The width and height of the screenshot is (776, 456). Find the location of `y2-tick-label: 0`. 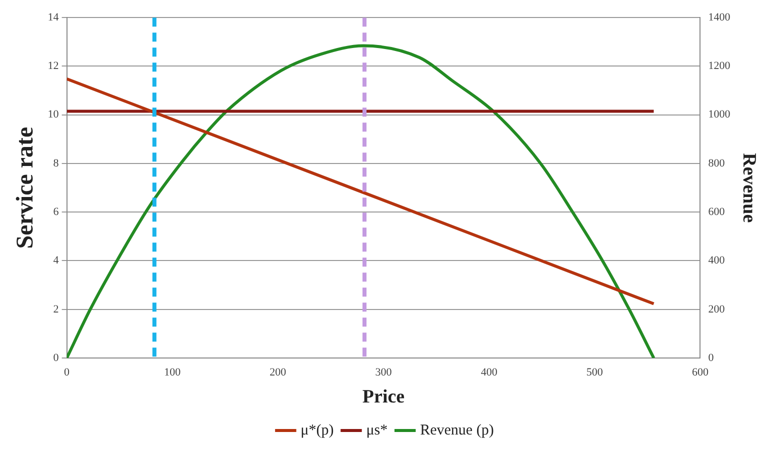

y2-tick-label: 0 is located at coordinates (711, 358).